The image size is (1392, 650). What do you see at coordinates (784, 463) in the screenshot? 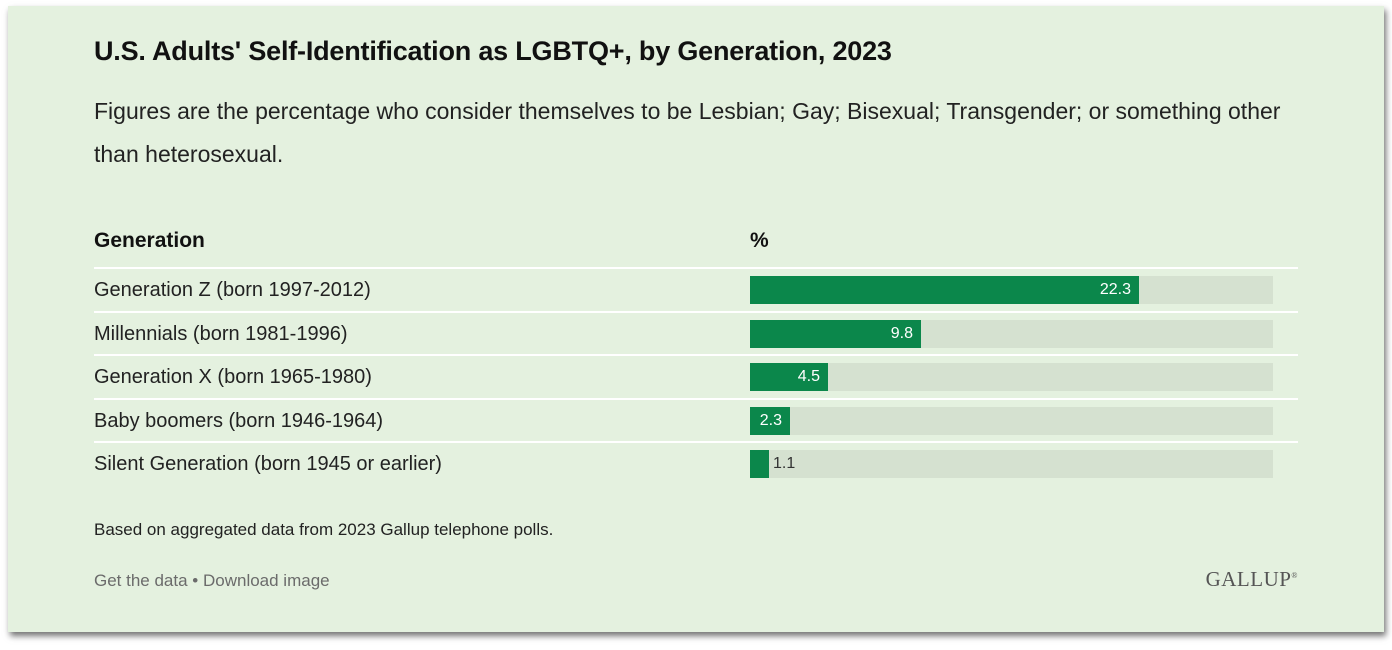
I see `data-label: 1.1` at bounding box center [784, 463].